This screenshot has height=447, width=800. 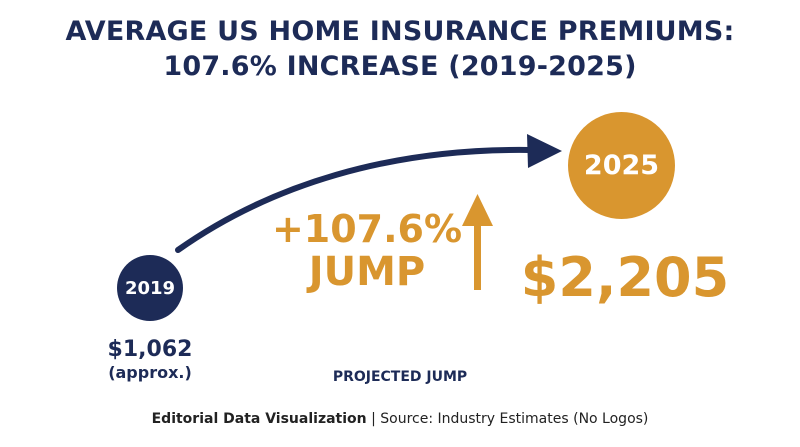 I want to click on year-2025-label: 2025, so click(x=621, y=165).